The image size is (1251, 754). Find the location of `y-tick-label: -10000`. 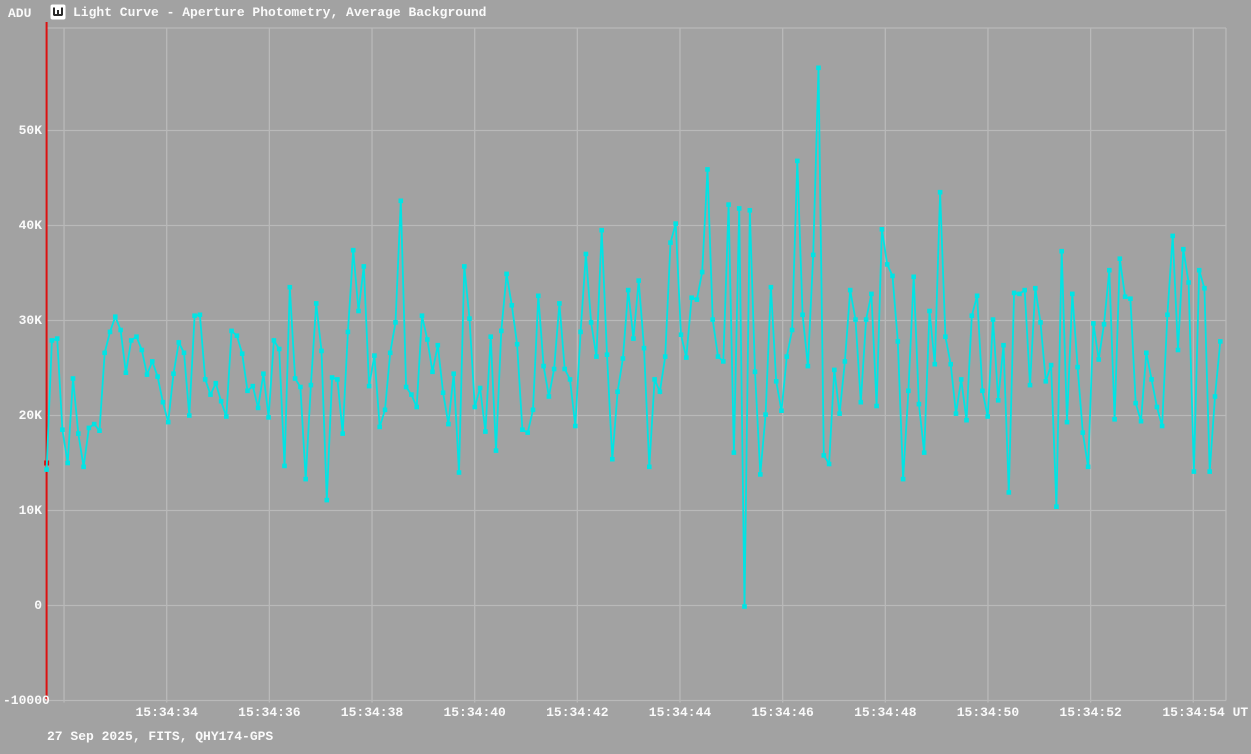

y-tick-label: -10000 is located at coordinates (26, 700).